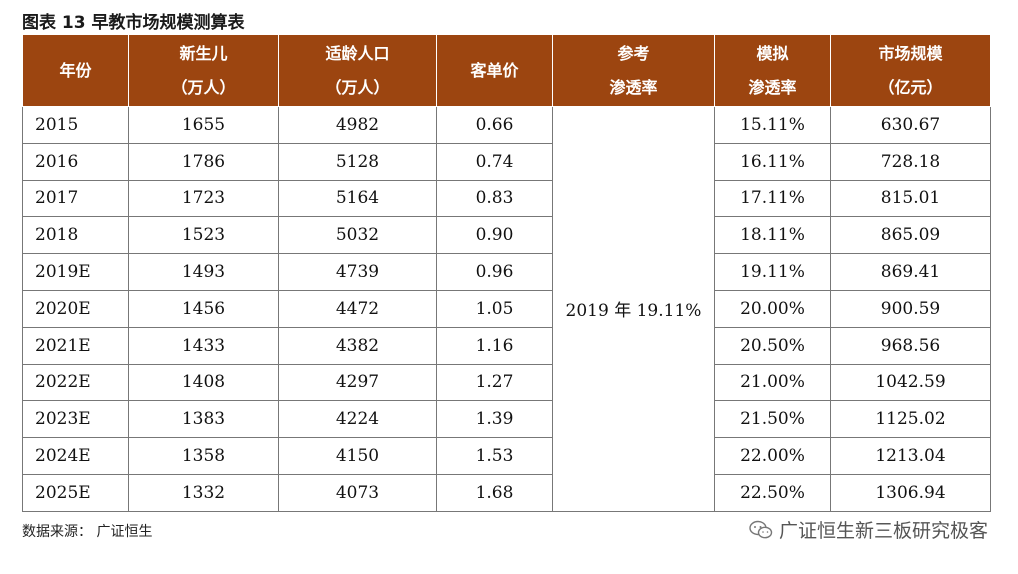  I want to click on cell-population: 5128, so click(357, 161).